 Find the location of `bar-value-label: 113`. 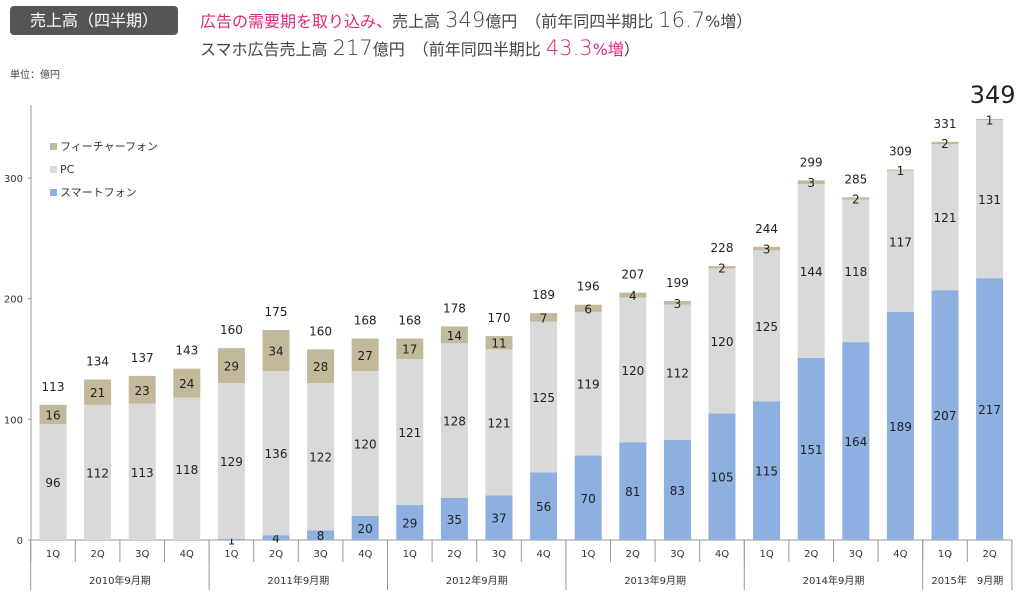

bar-value-label: 113 is located at coordinates (142, 473).